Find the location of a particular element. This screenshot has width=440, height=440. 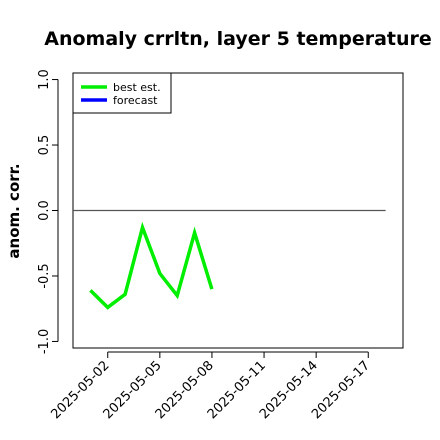

y-tick-label: 0.0 is located at coordinates (44, 210).